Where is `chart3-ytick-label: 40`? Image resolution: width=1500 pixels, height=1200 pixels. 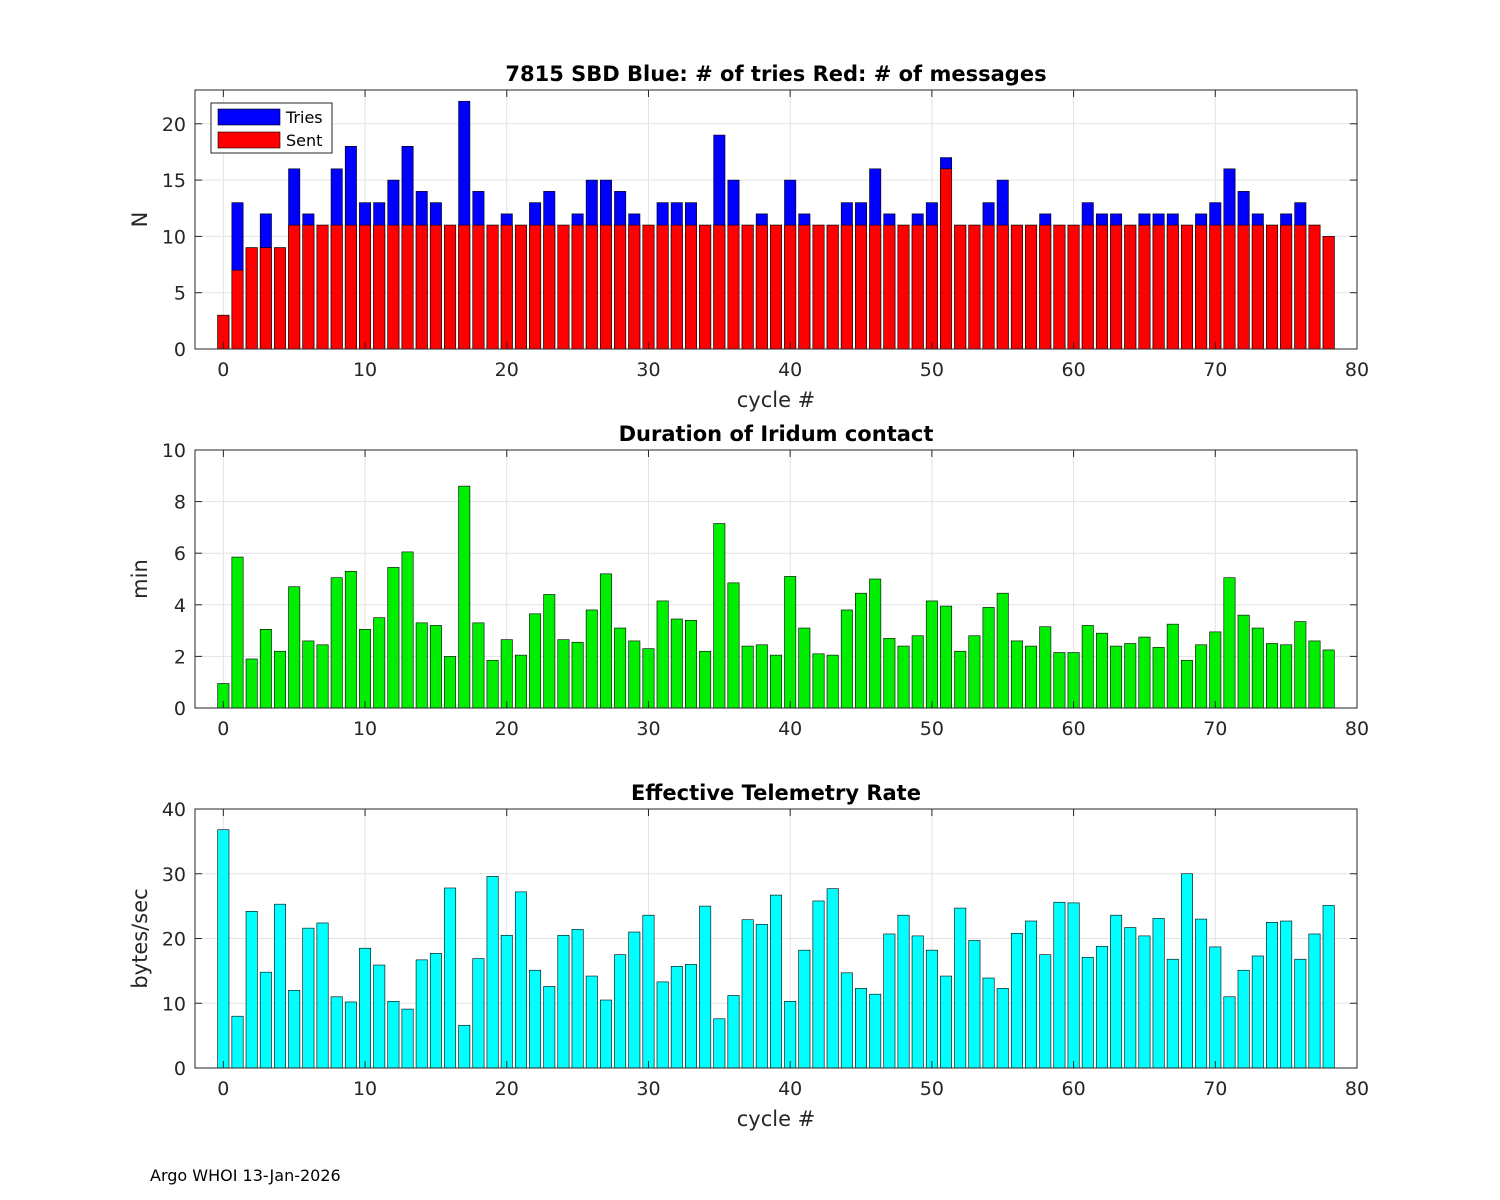
chart3-ytick-label: 40 is located at coordinates (174, 810).